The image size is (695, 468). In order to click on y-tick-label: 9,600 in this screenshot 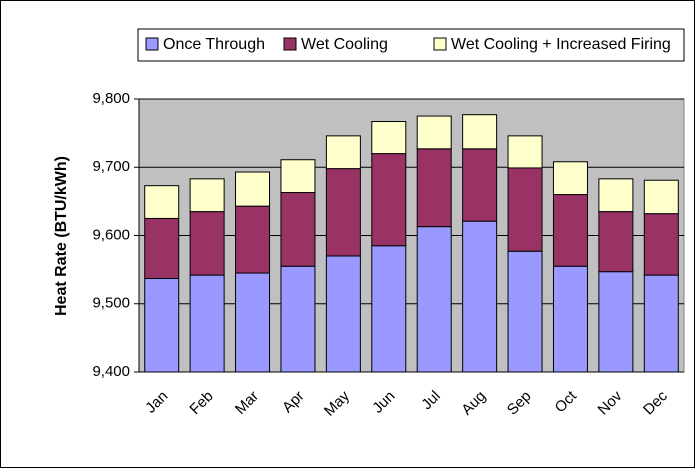, I will do `click(111, 234)`.